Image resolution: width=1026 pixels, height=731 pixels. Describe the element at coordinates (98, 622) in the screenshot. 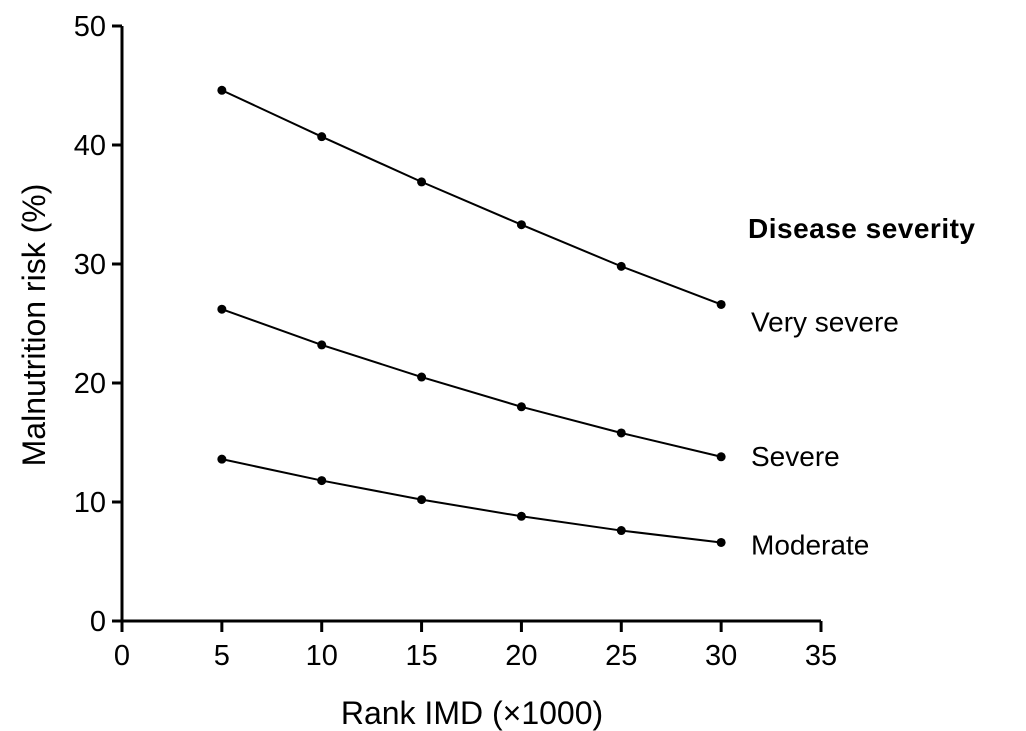

I see `y-tick-label: 0` at that location.